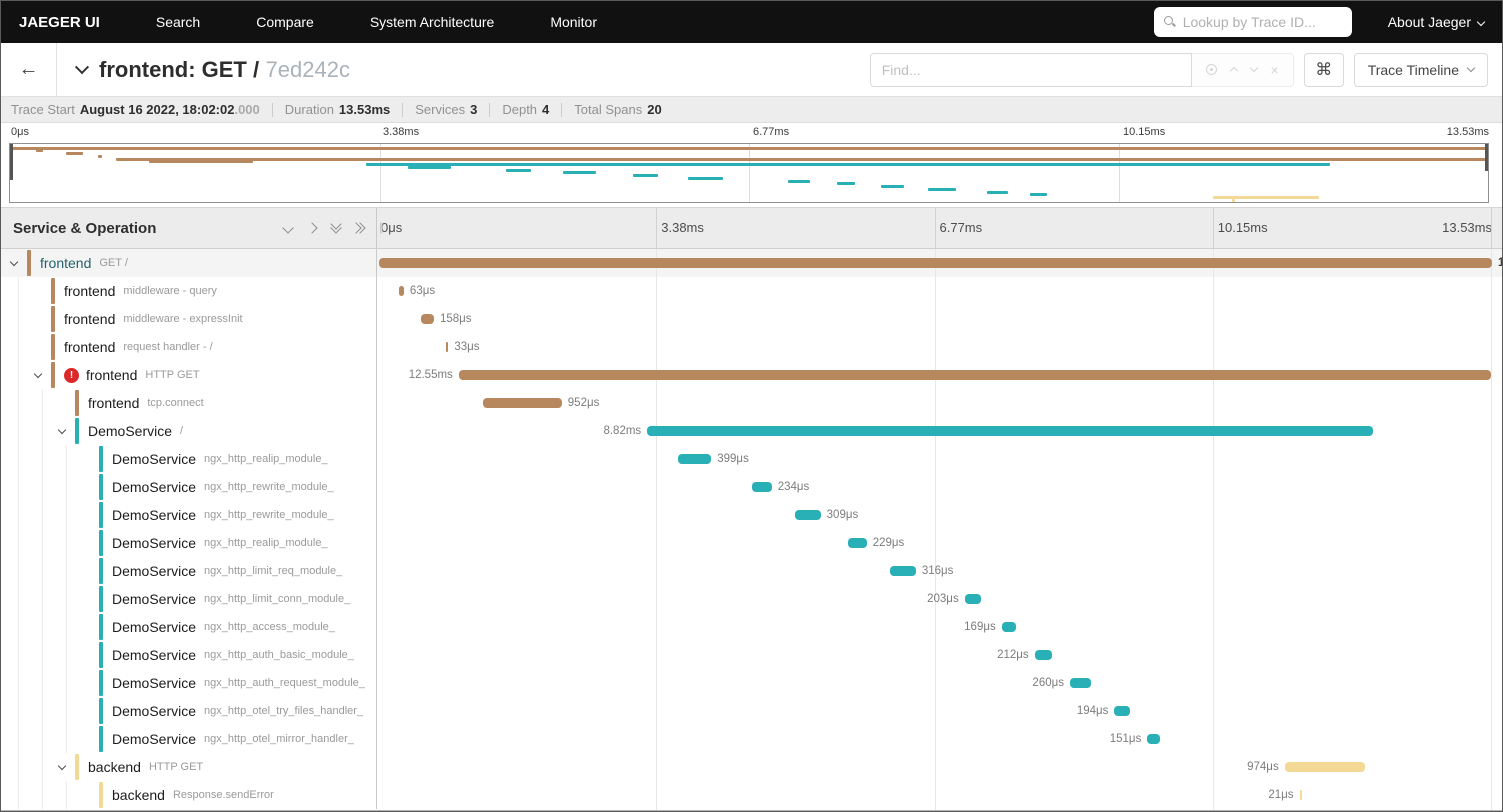  Describe the element at coordinates (771, 132) in the screenshot. I see `time-tick-label: 6.77ms` at that location.